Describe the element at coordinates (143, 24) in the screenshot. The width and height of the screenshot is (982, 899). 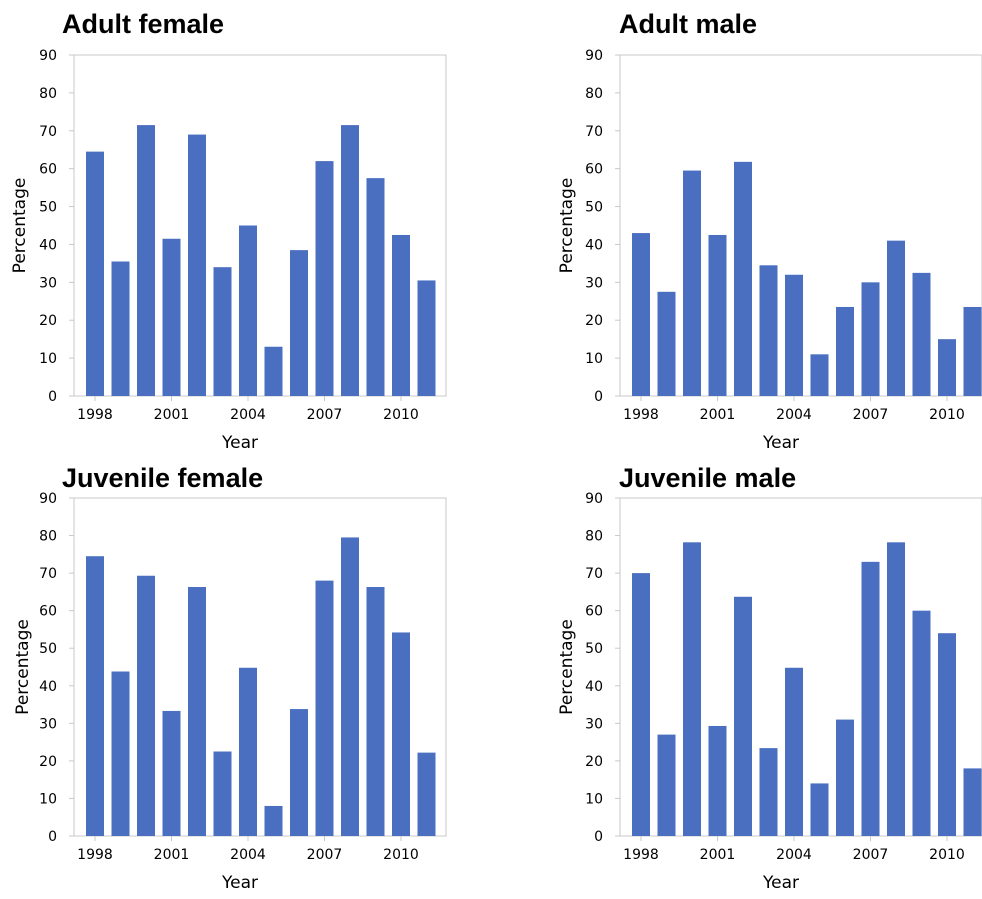
I see `chart-title: Adult female` at that location.